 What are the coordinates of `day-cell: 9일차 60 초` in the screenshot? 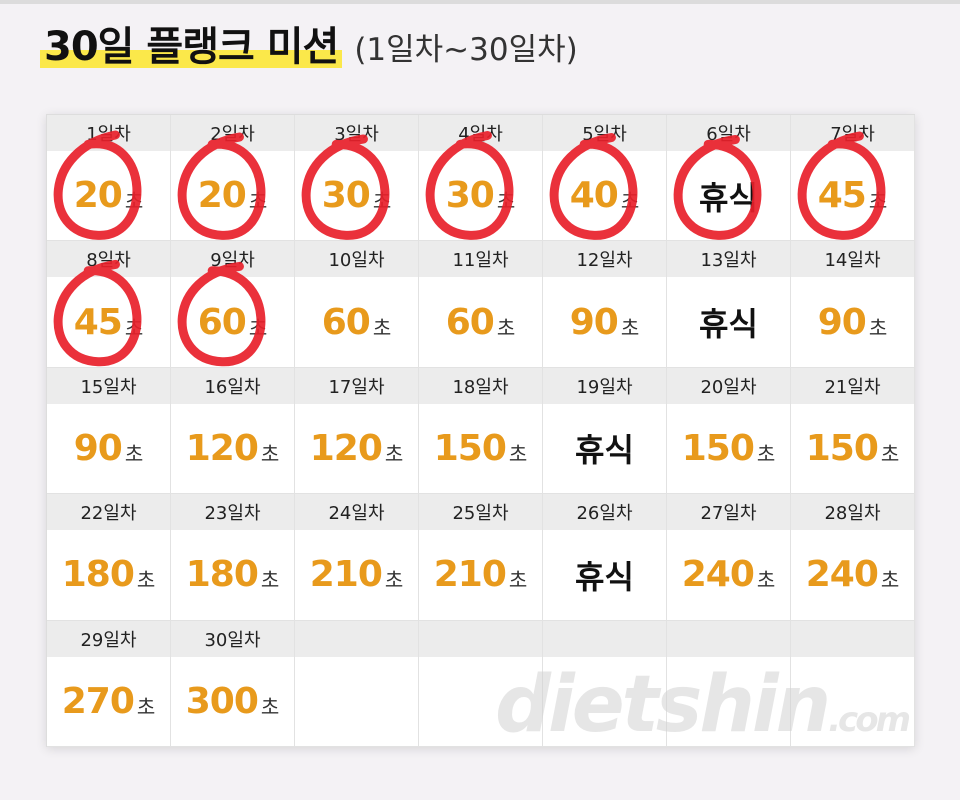 It's located at (233, 304).